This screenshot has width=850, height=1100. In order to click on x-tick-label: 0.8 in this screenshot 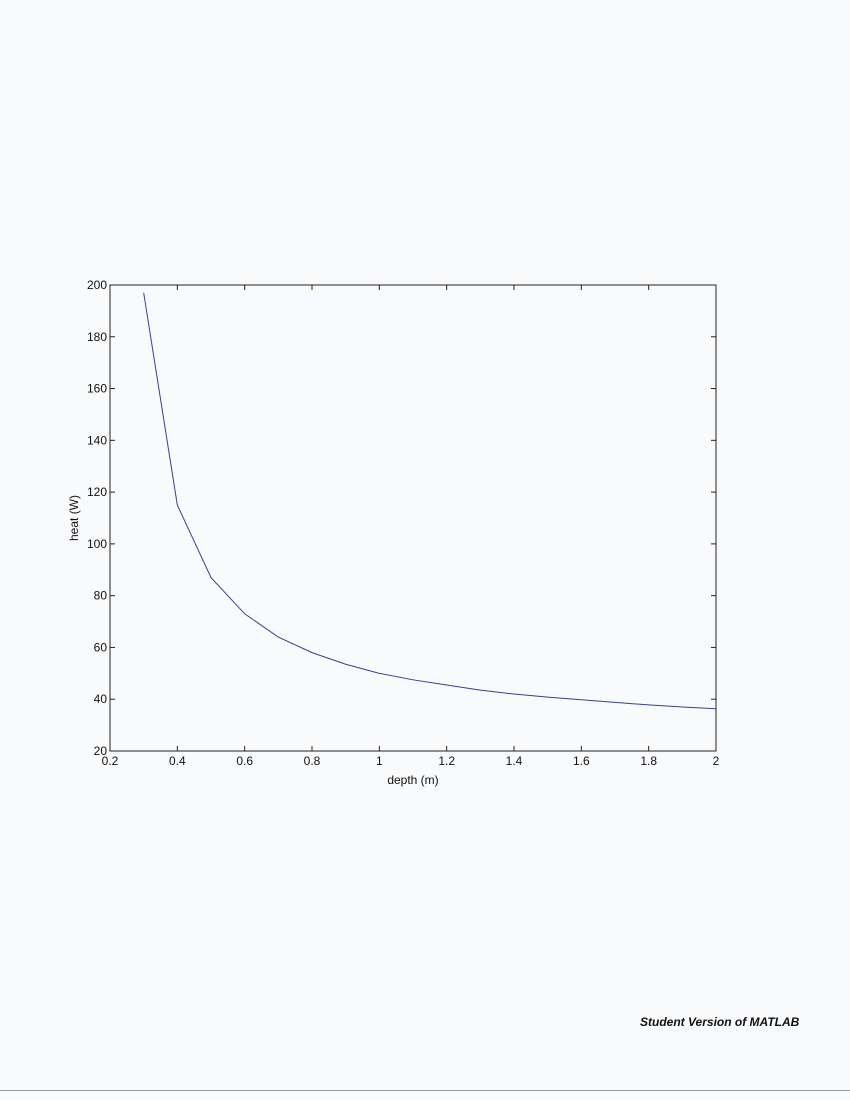, I will do `click(312, 761)`.